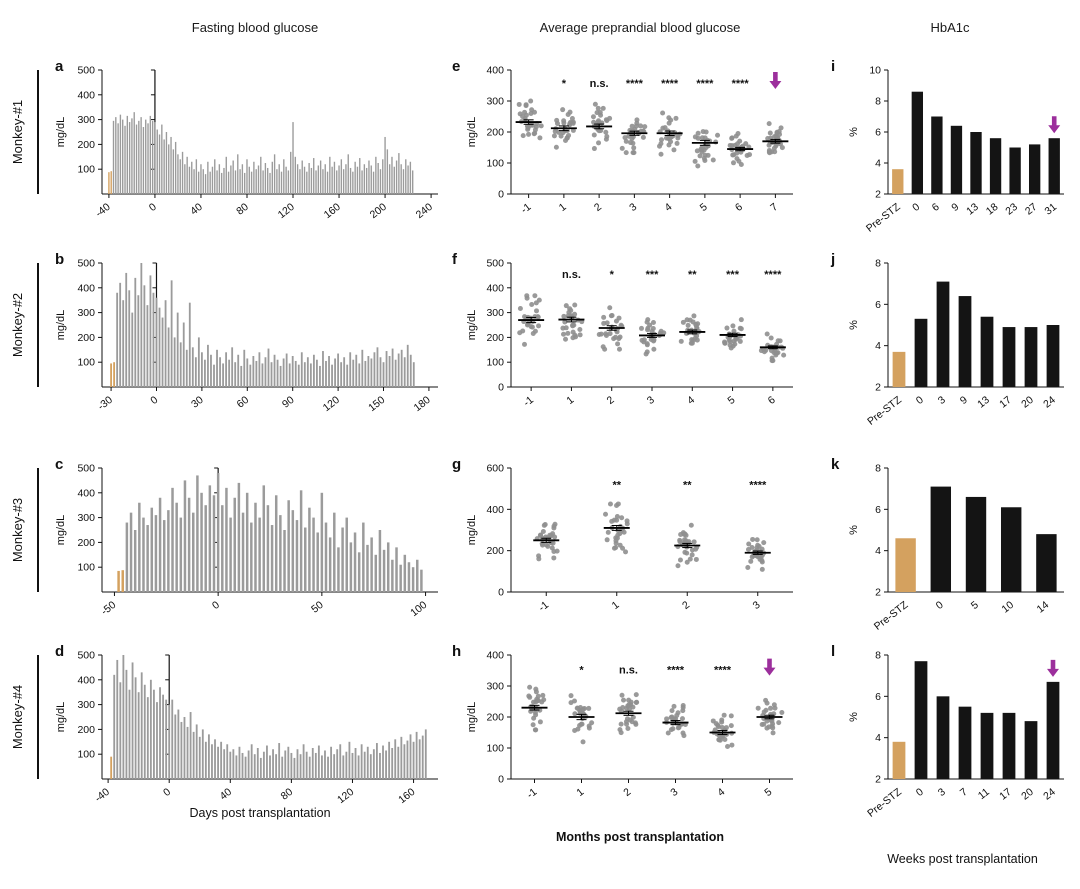  Describe the element at coordinates (962, 859) in the screenshot. I see `x-axis-title-weeks: Weeks post transplantation` at that location.